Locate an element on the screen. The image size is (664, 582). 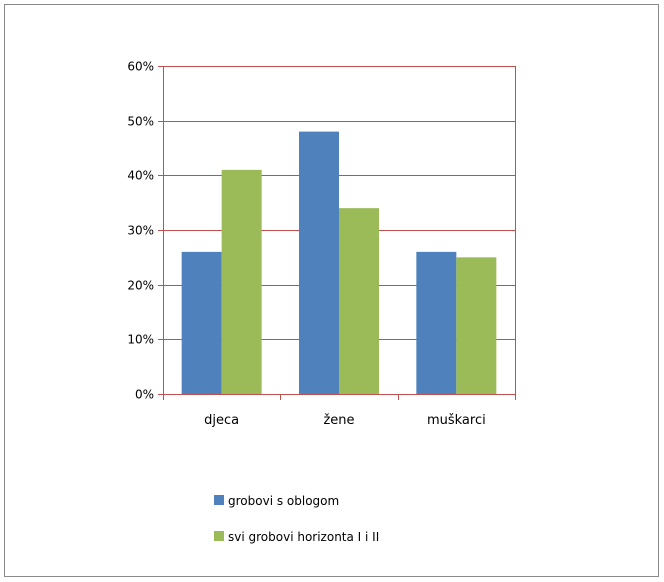
legend-label: grobovi s oblogom is located at coordinates (283, 501).